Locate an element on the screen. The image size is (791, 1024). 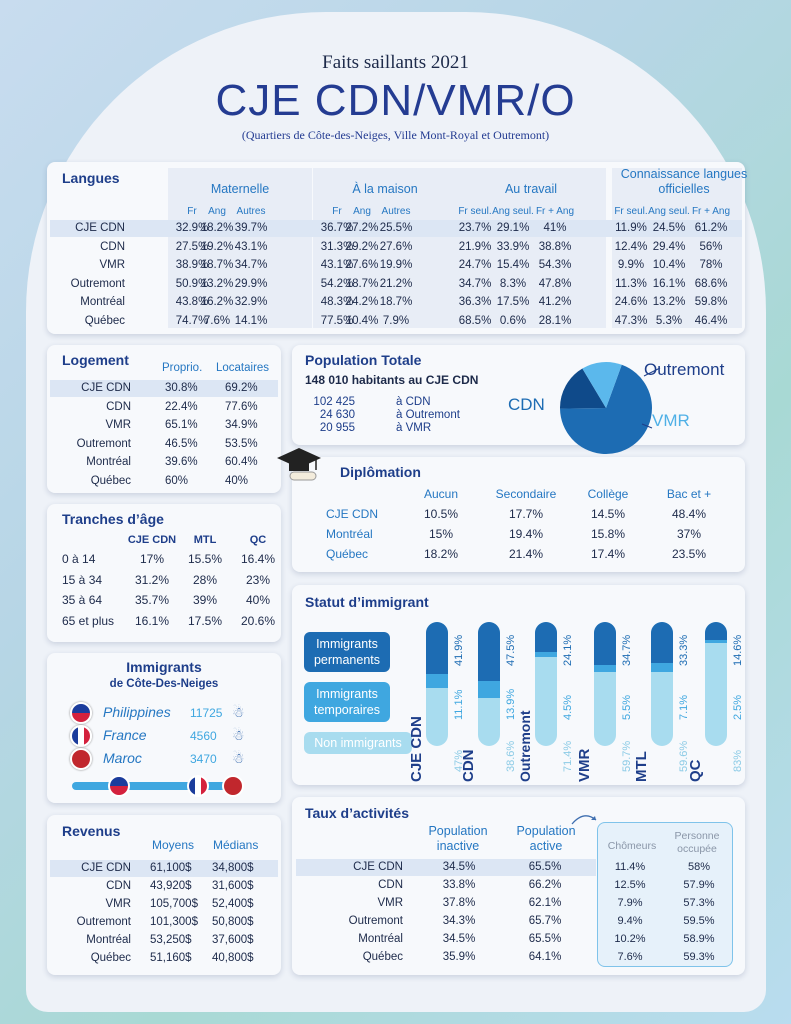
taux-cell: 7.9% is located at coordinates (630, 903).